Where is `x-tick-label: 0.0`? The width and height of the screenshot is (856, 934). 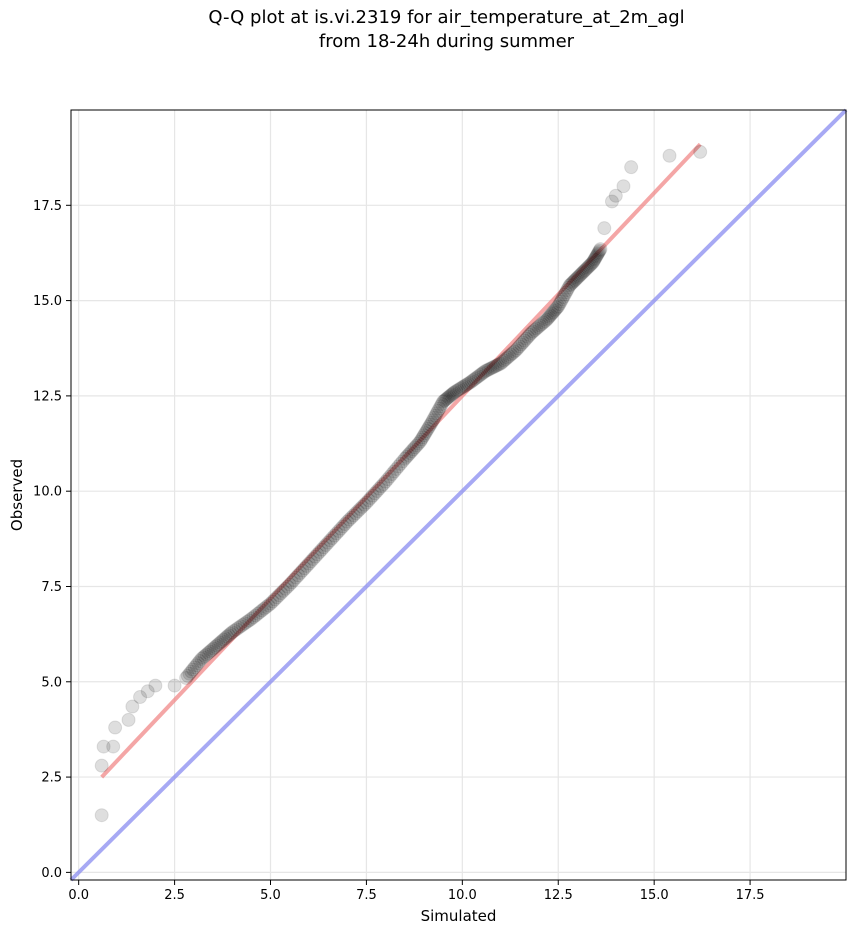
x-tick-label: 0.0 is located at coordinates (78, 895).